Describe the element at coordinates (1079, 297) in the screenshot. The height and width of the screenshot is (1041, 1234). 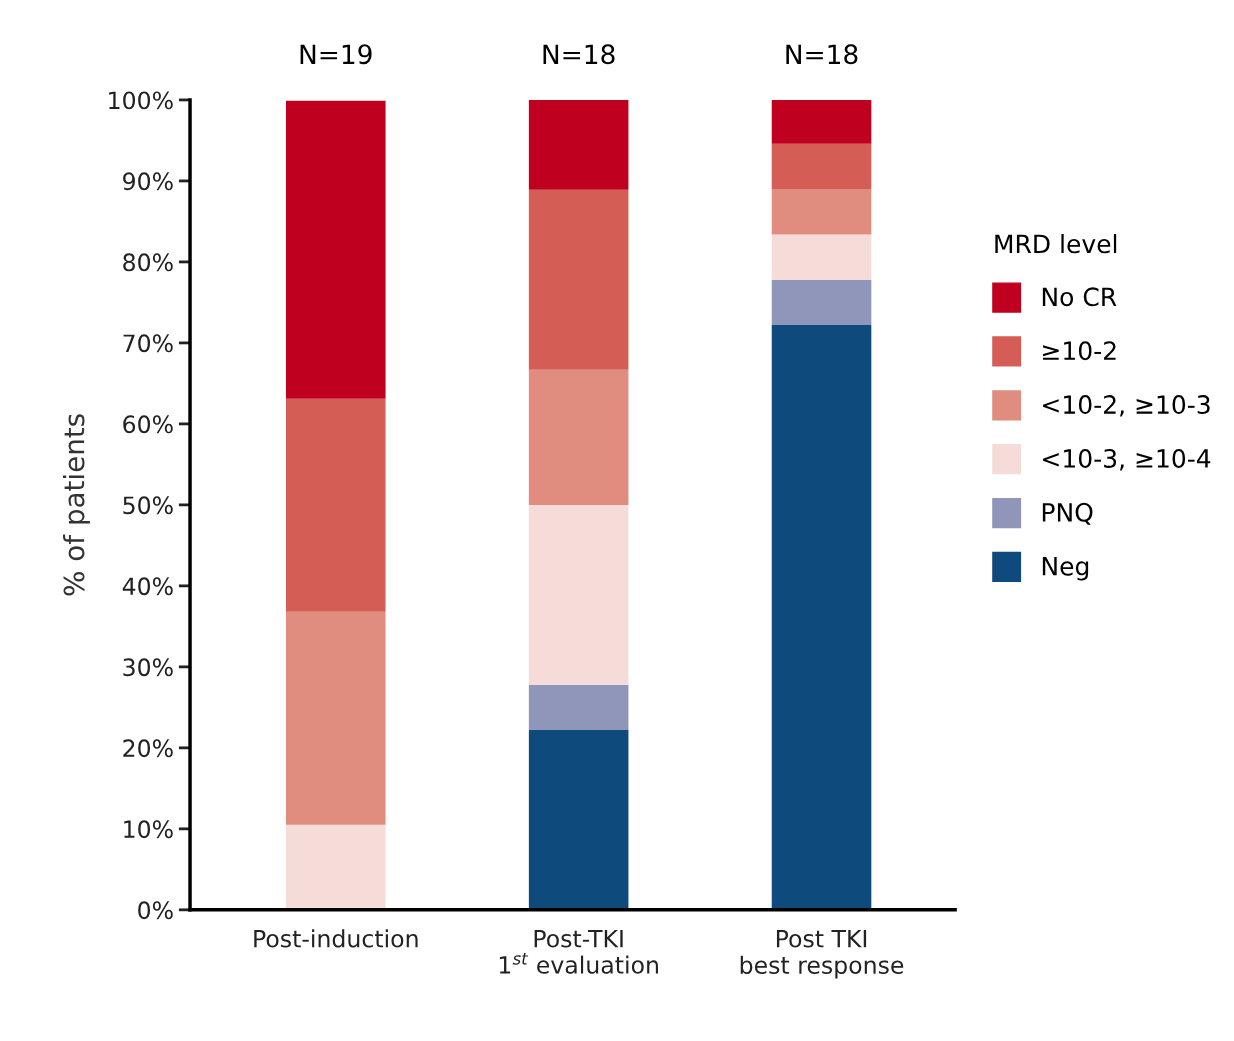
I see `legend-label: No CR` at that location.